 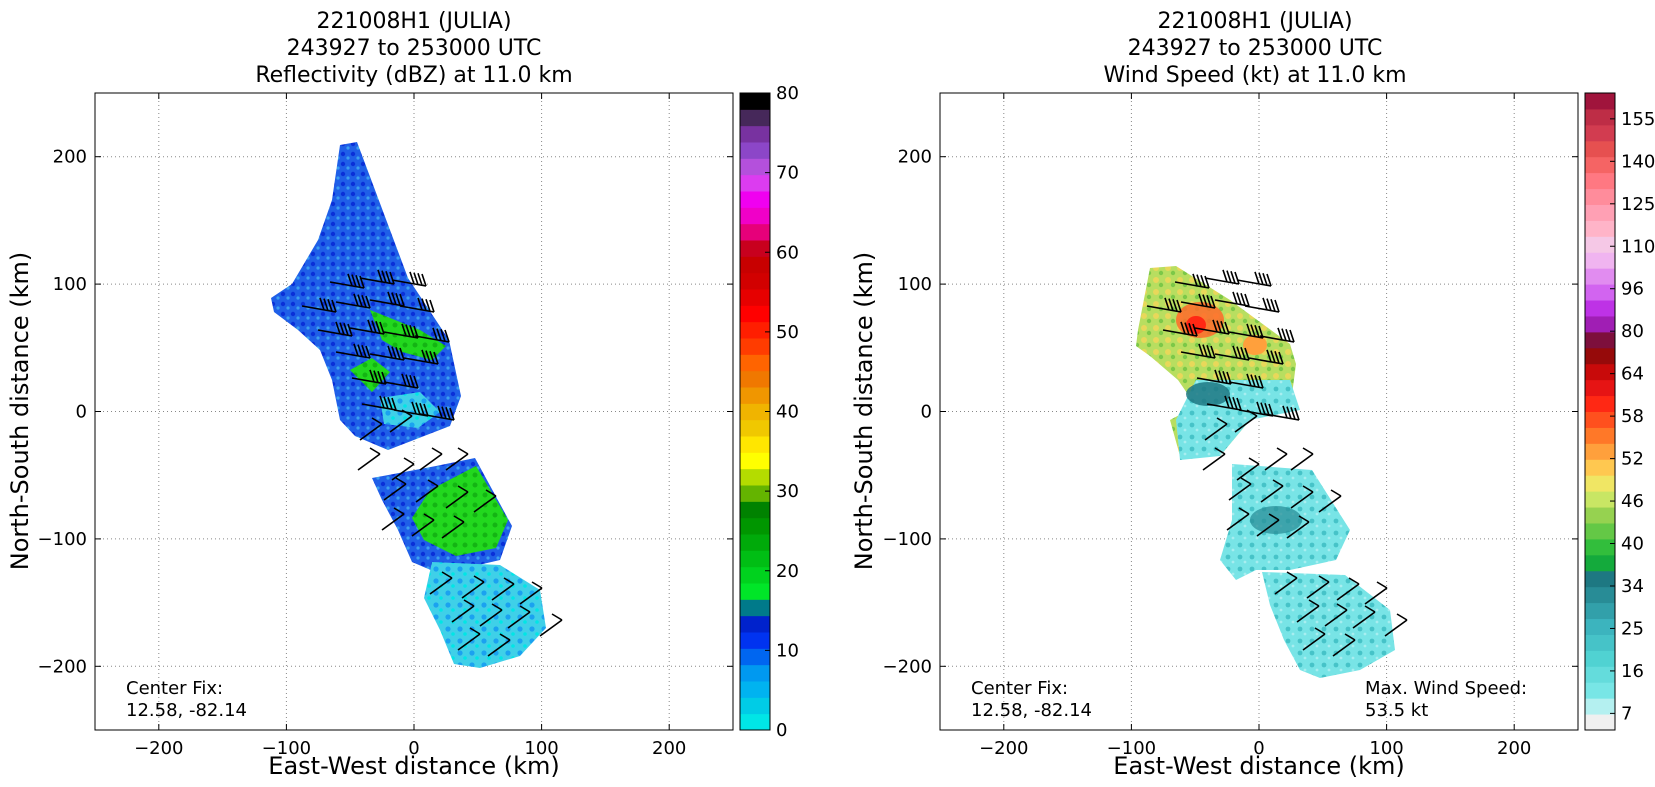 I want to click on colorbar-tick-label: 25, so click(x=1632, y=628).